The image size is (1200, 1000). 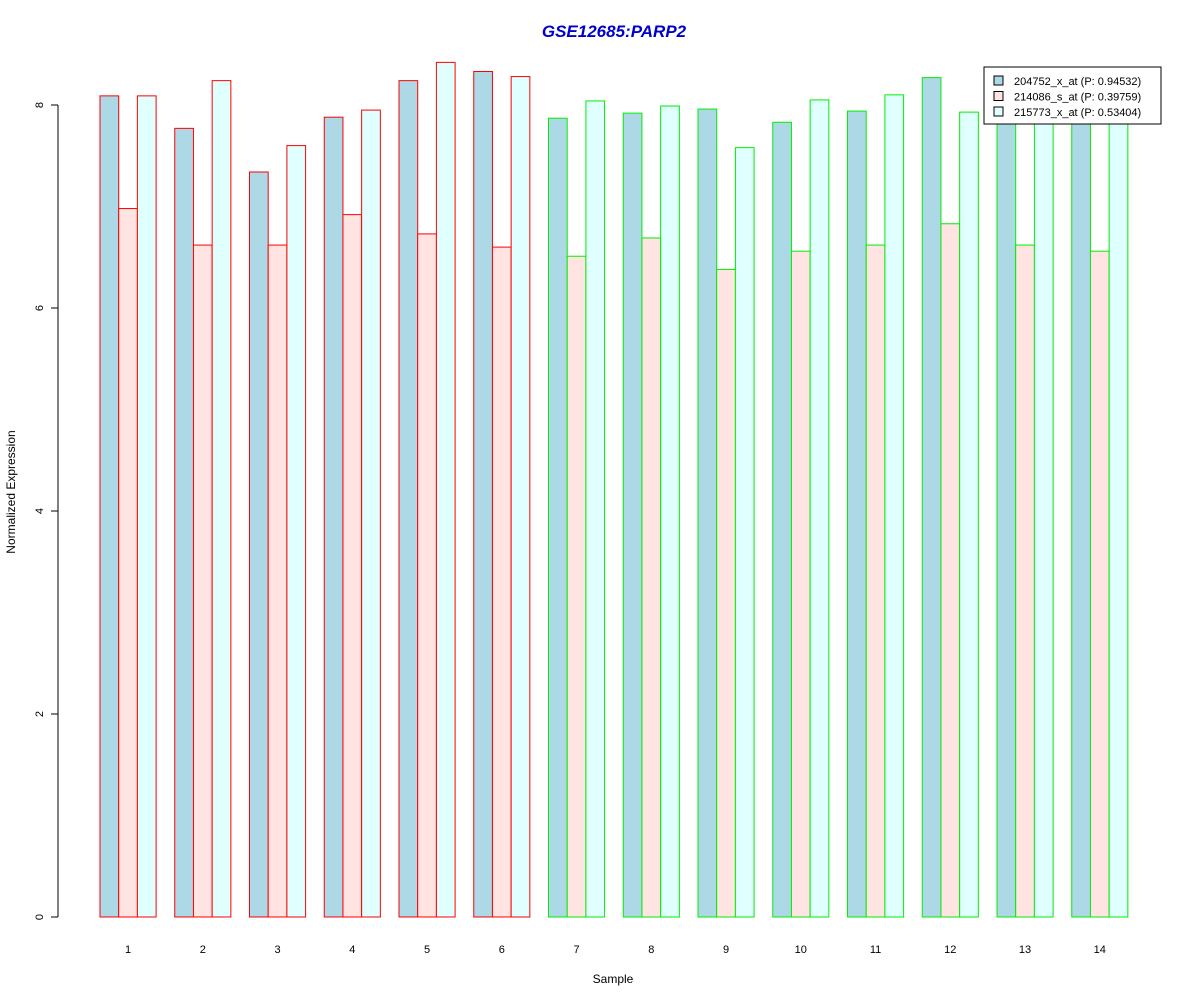 What do you see at coordinates (726, 950) in the screenshot?
I see `x-tick-label: 9` at bounding box center [726, 950].